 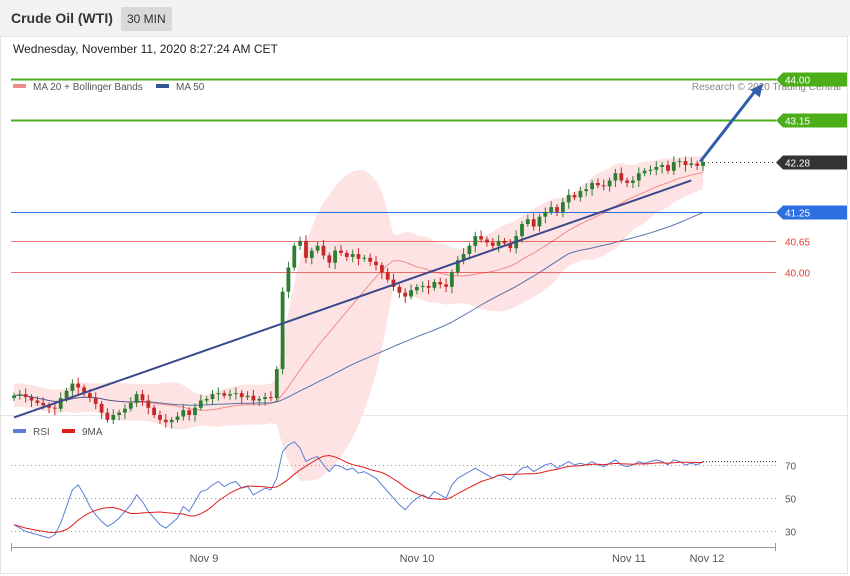 I want to click on legend-label: MA 20 + Bollinger Bands, so click(x=88, y=87).